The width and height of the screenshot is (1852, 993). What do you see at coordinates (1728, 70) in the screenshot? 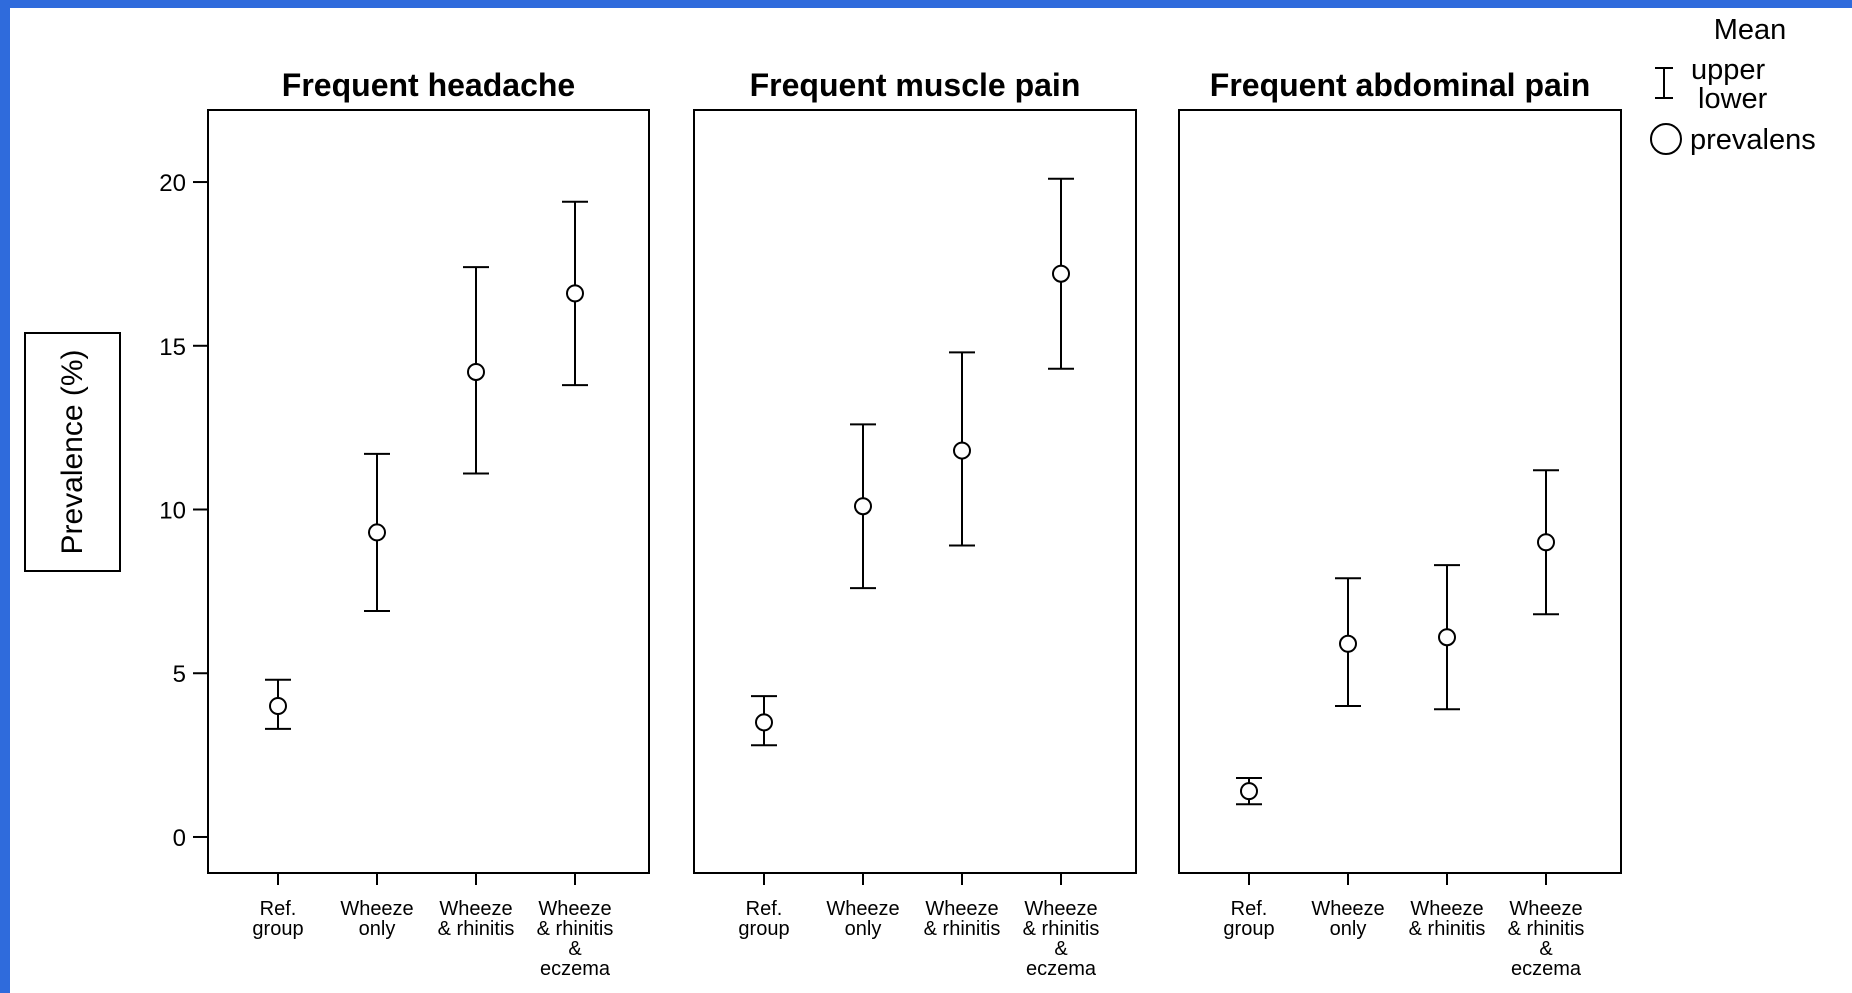
I see `legend-upper-label: upper` at bounding box center [1728, 70].